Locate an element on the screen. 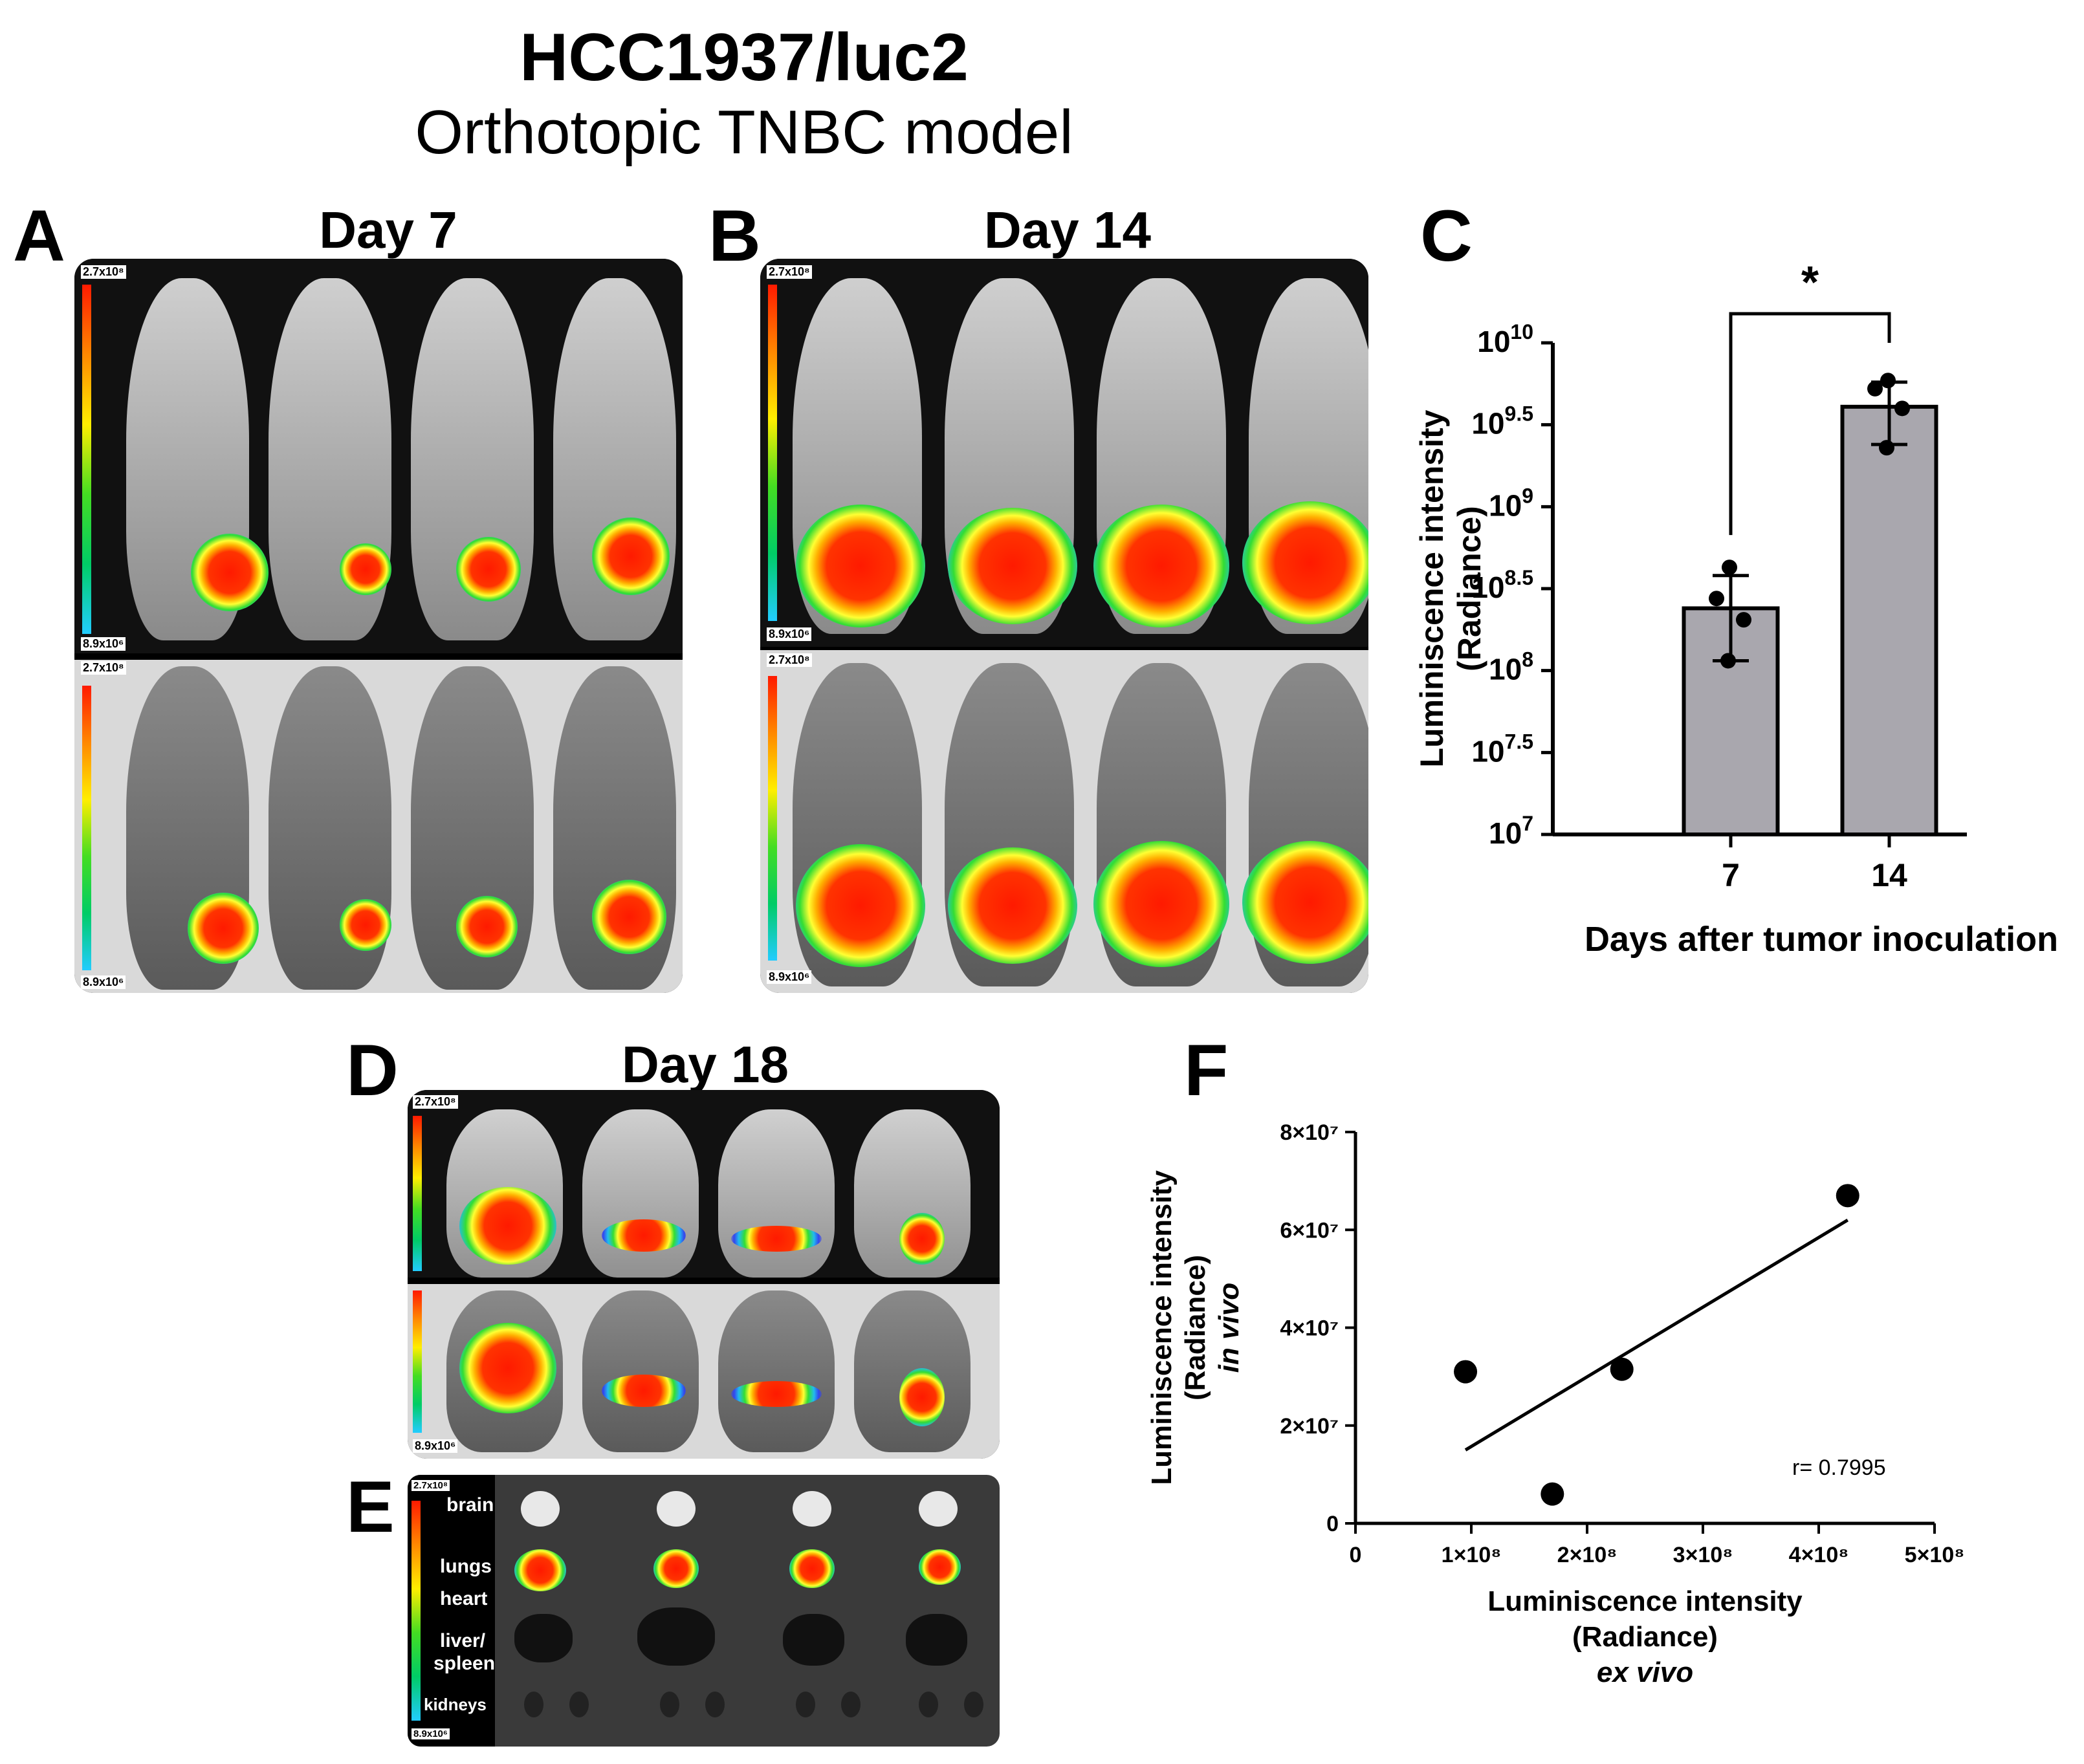 This screenshot has height=1764, width=2084. panel-d-ventral-view: 8.9x10⁶ is located at coordinates (704, 1371).